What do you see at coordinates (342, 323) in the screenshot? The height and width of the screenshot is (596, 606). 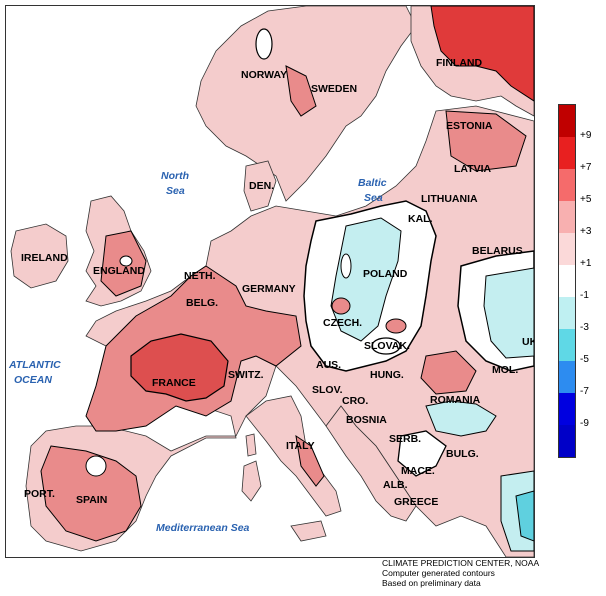 I see `country-label: CZECH.` at bounding box center [342, 323].